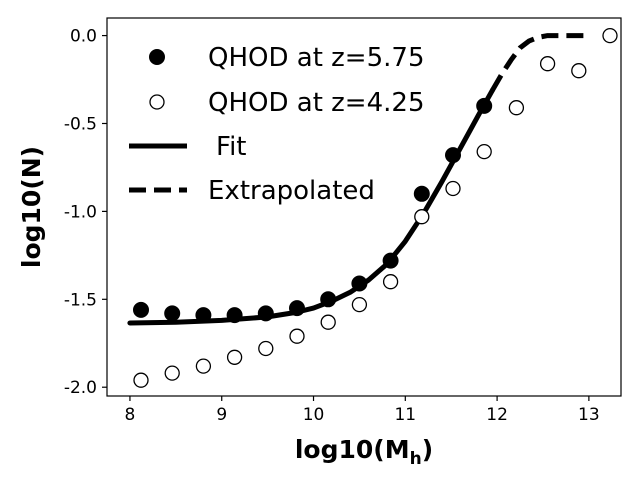 The width and height of the screenshot is (640, 480). What do you see at coordinates (157, 102) in the screenshot?
I see `legend-marker-open` at bounding box center [157, 102].